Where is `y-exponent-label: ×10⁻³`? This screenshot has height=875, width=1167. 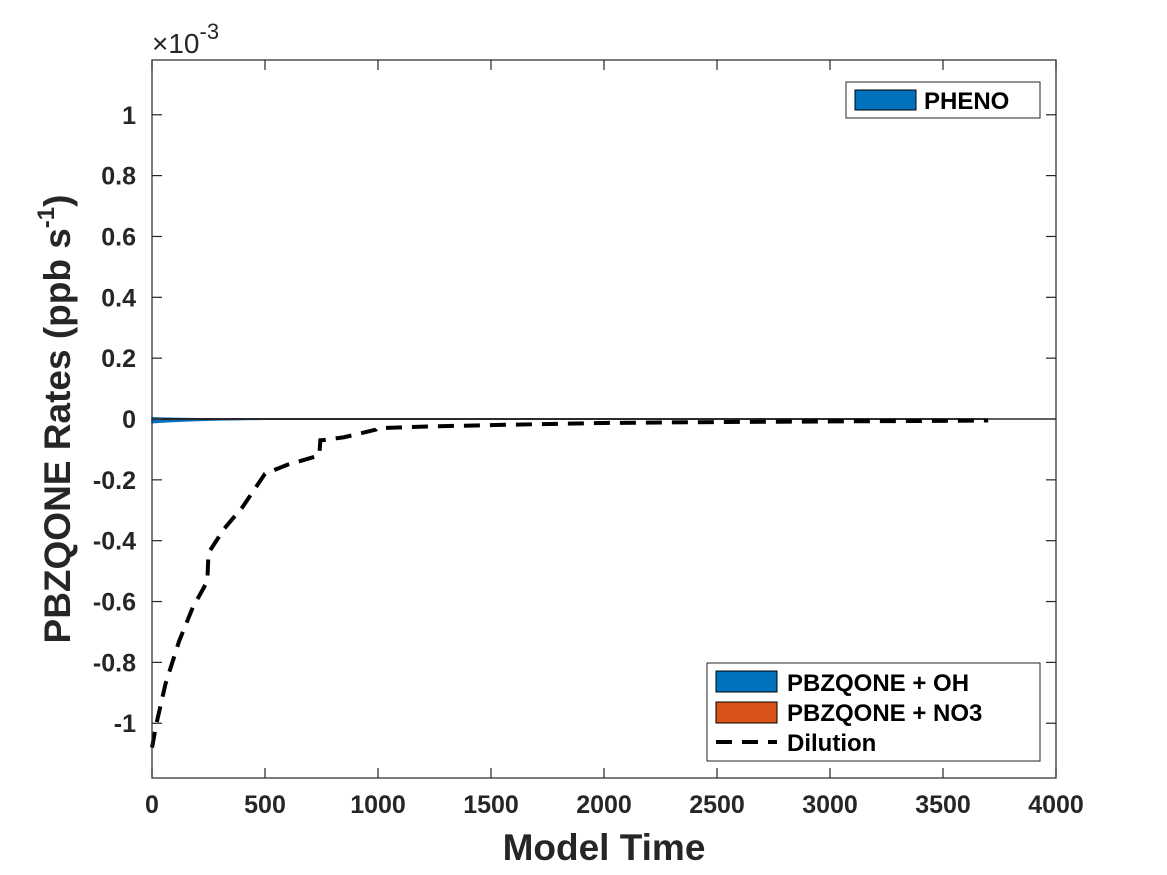 y-exponent-label: ×10⁻³ is located at coordinates (185, 39).